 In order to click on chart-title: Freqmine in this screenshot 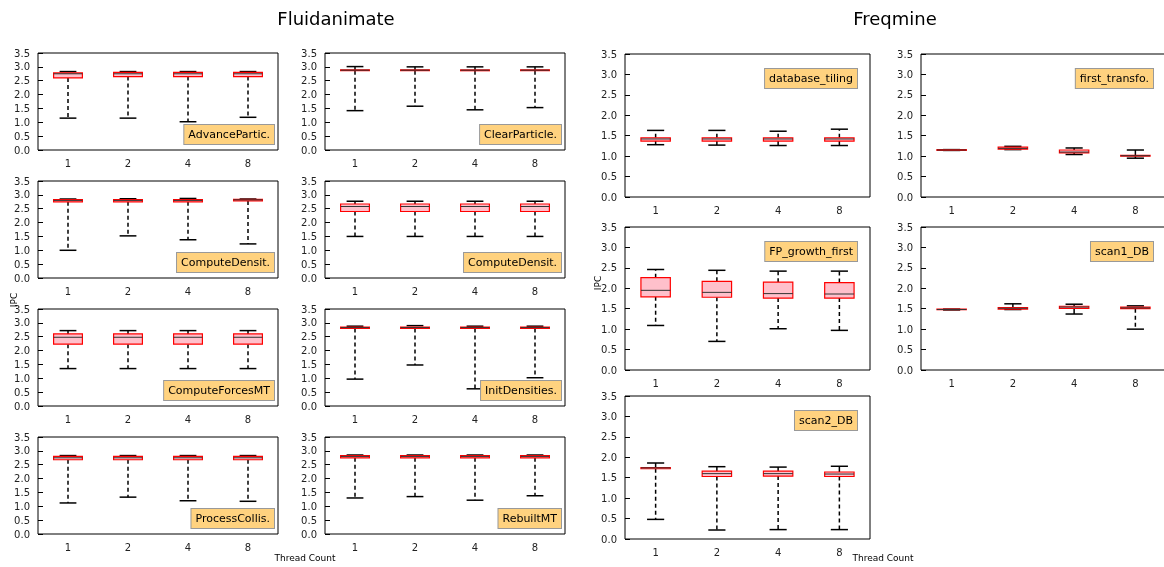, I will do `click(895, 18)`.